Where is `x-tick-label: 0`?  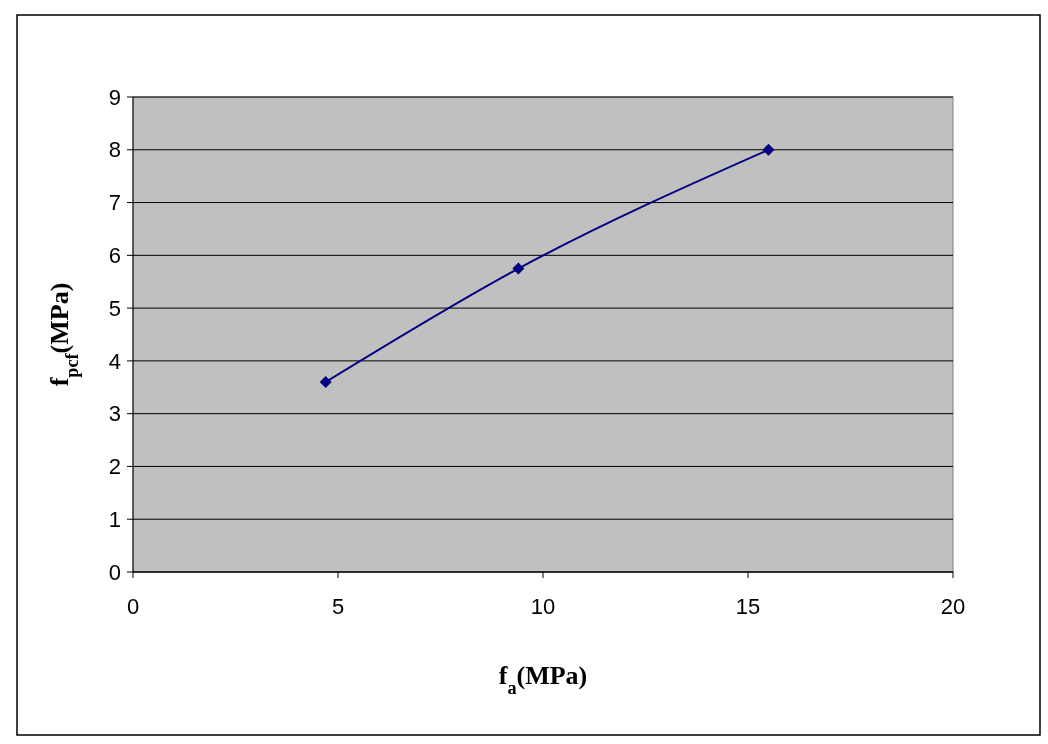
x-tick-label: 0 is located at coordinates (133, 606).